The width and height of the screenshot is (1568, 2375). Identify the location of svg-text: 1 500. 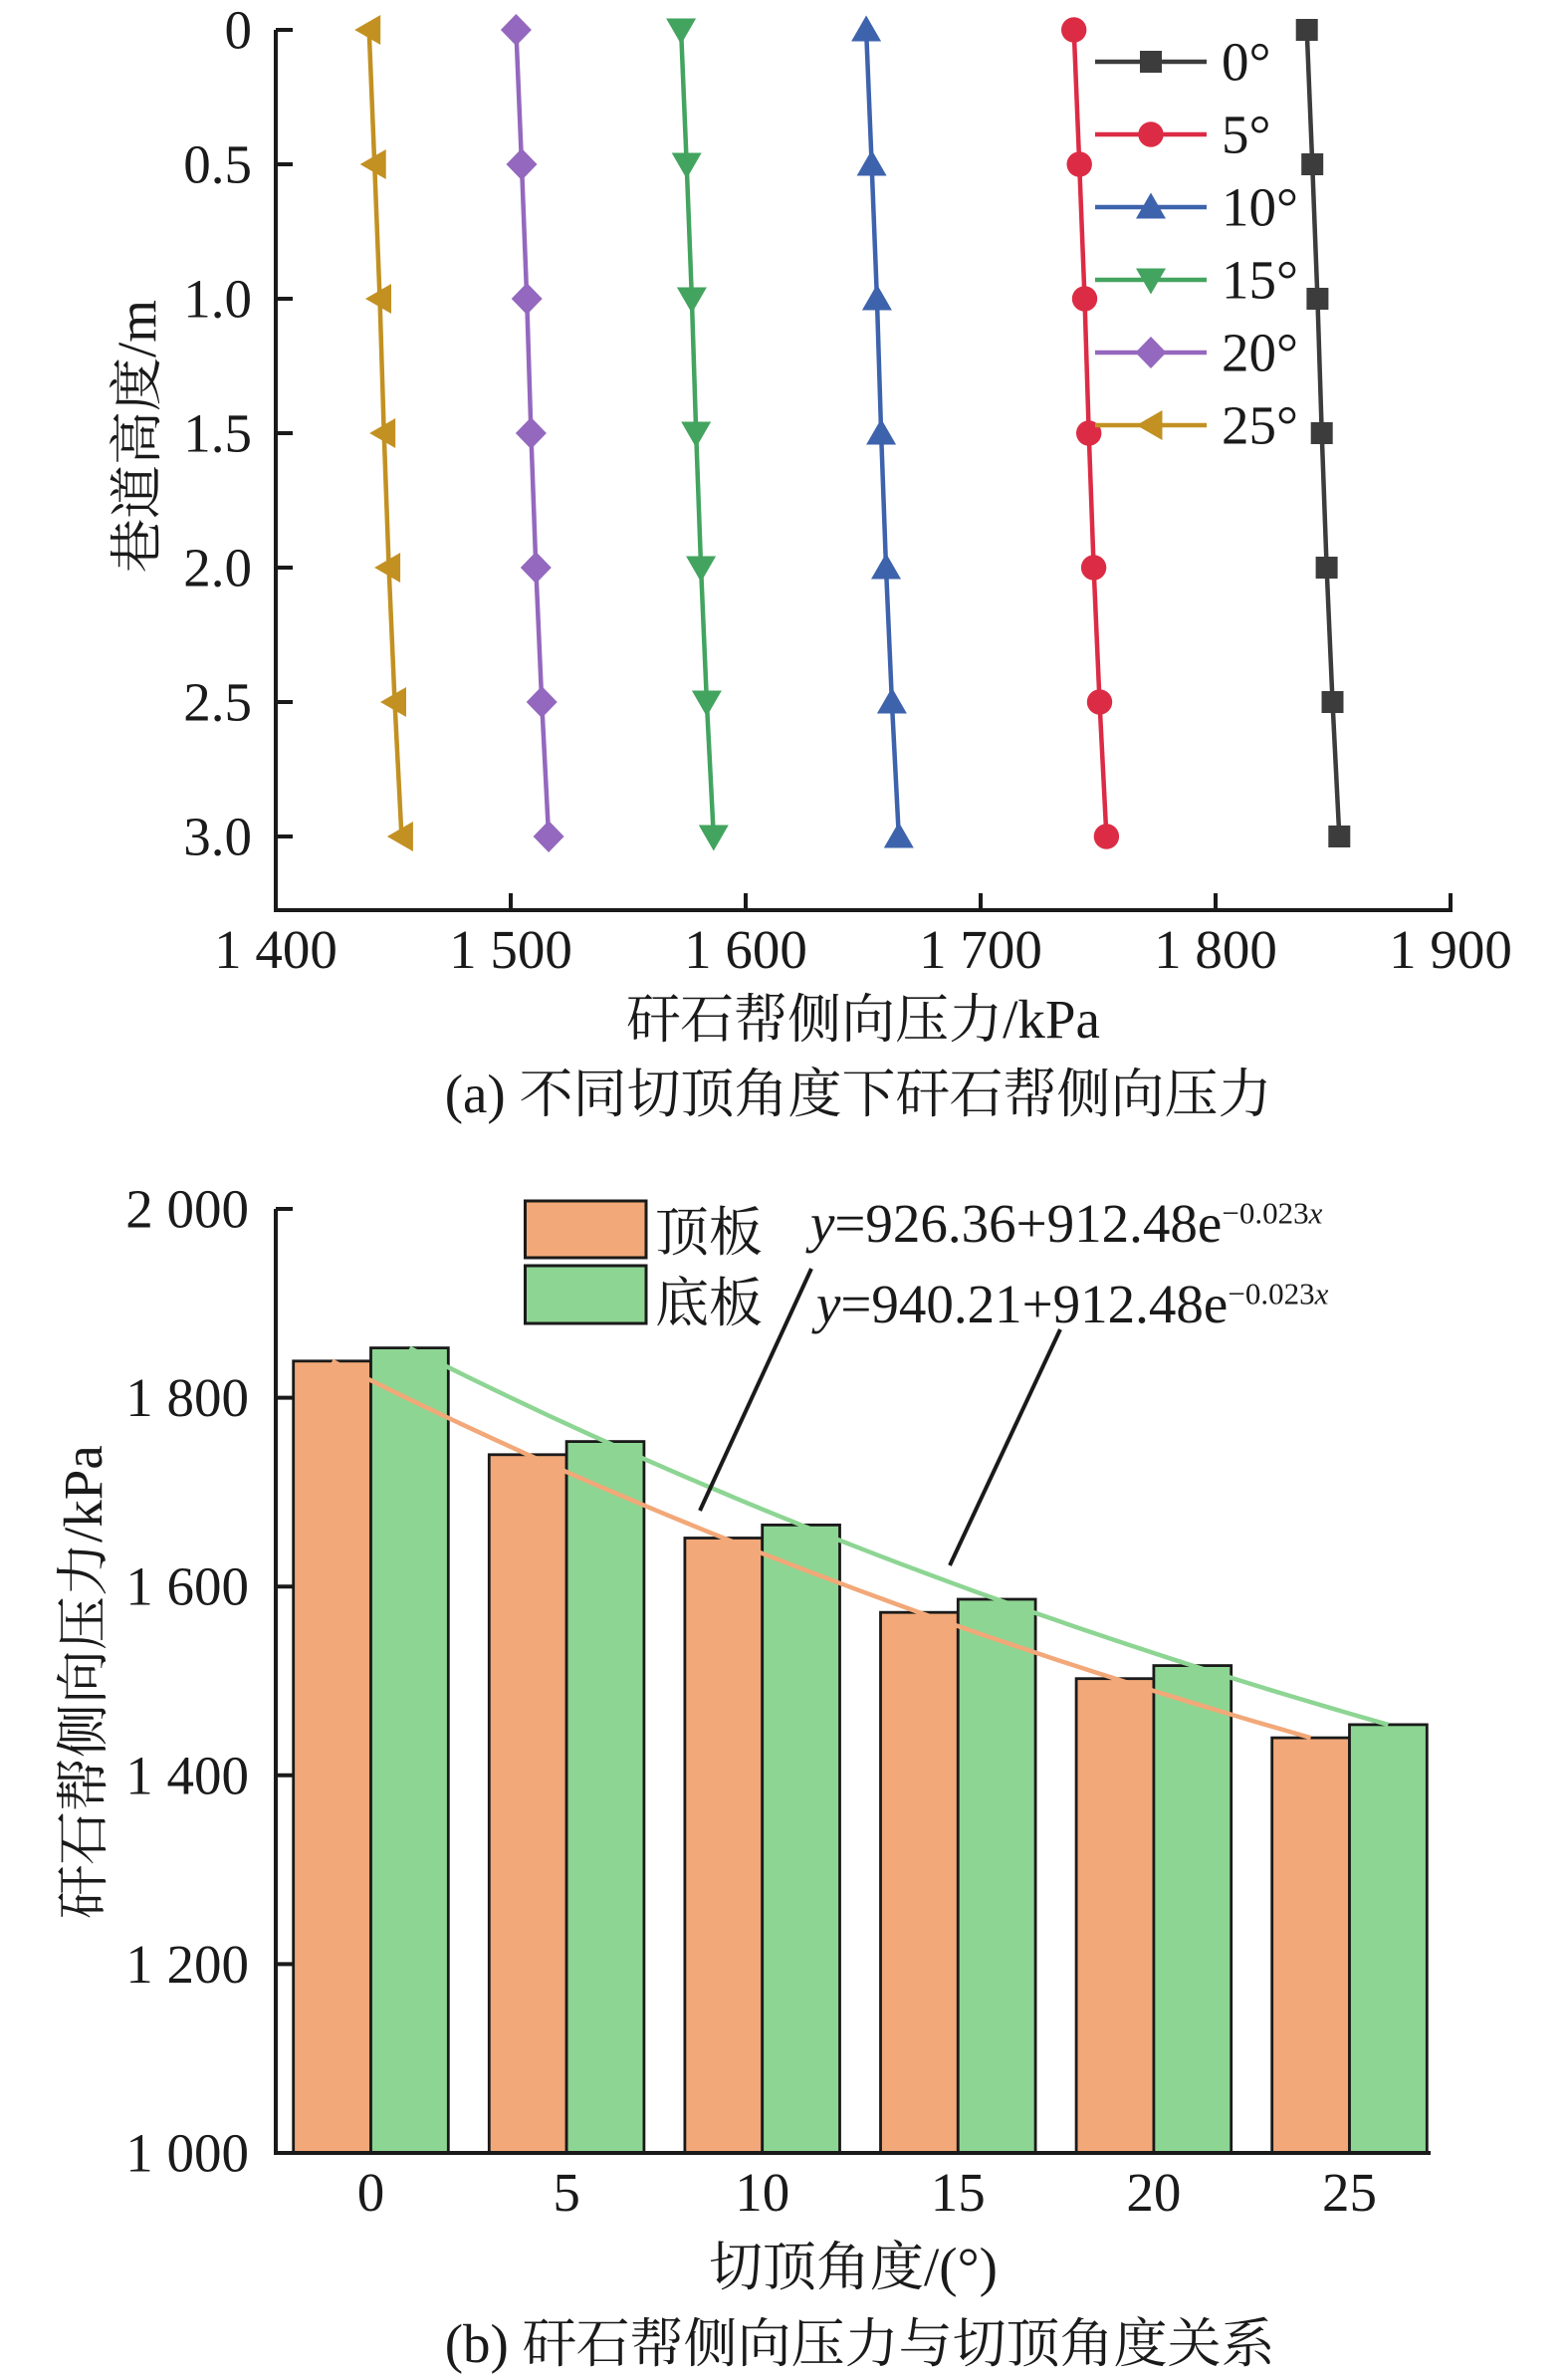
(510, 949).